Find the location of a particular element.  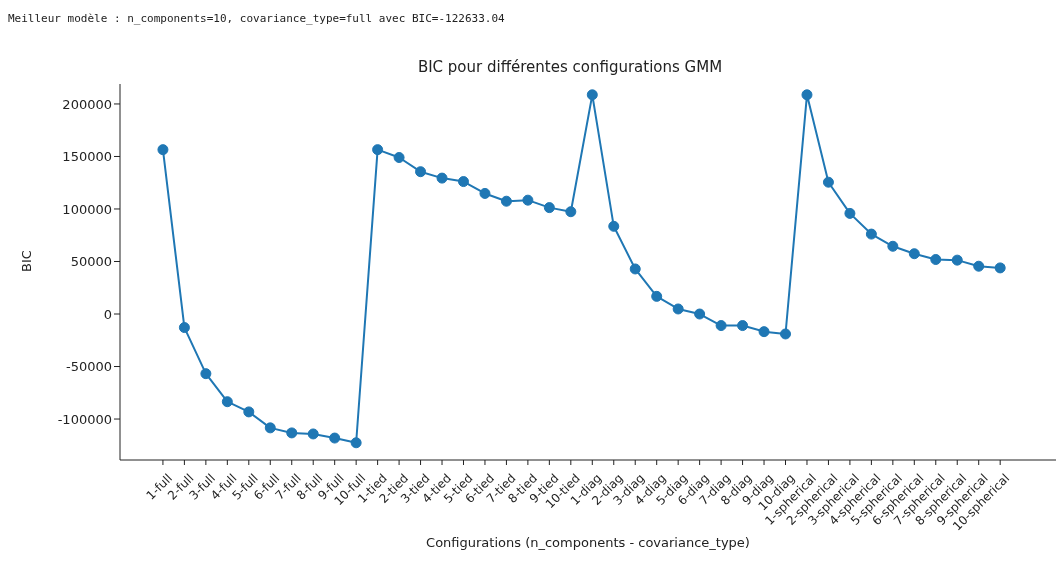

y-tick-label: -50000 is located at coordinates (88, 367).